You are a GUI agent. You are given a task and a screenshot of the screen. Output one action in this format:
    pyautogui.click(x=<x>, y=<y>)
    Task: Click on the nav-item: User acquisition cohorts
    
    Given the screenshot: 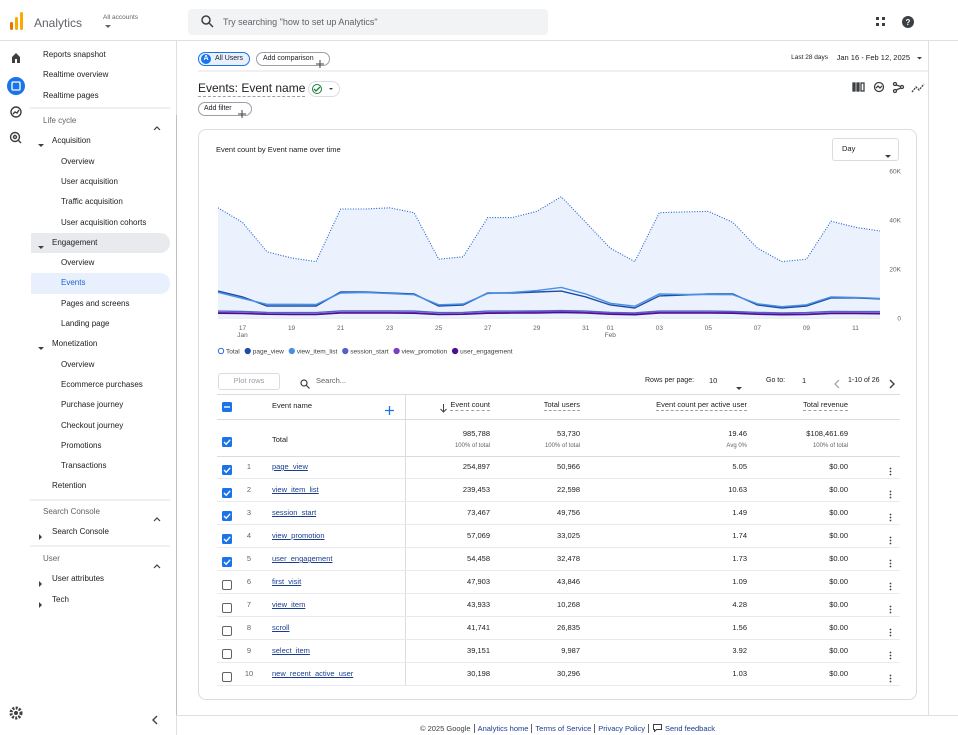 What is the action you would take?
    pyautogui.click(x=104, y=222)
    